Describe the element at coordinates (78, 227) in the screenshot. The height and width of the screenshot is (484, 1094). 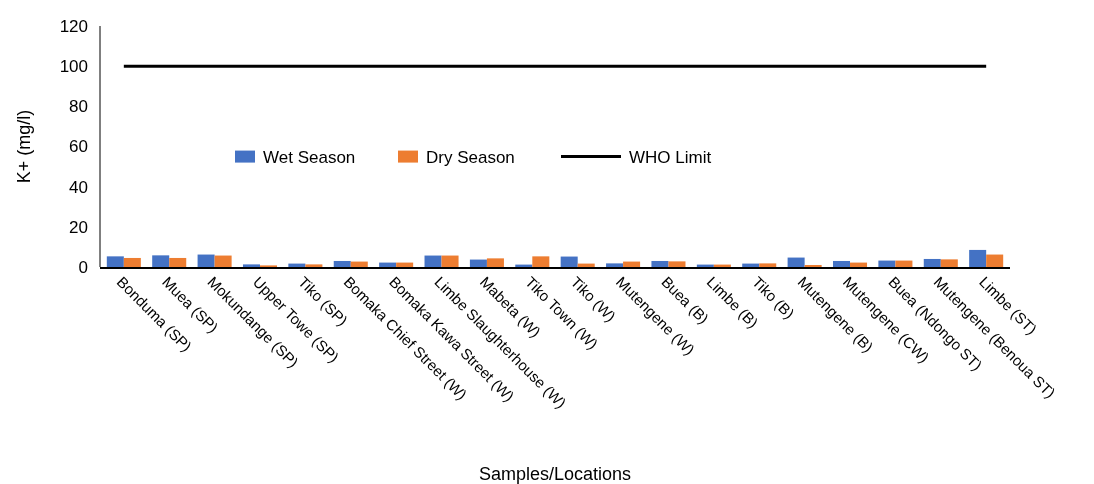
I see `y-tick-label: 20` at that location.